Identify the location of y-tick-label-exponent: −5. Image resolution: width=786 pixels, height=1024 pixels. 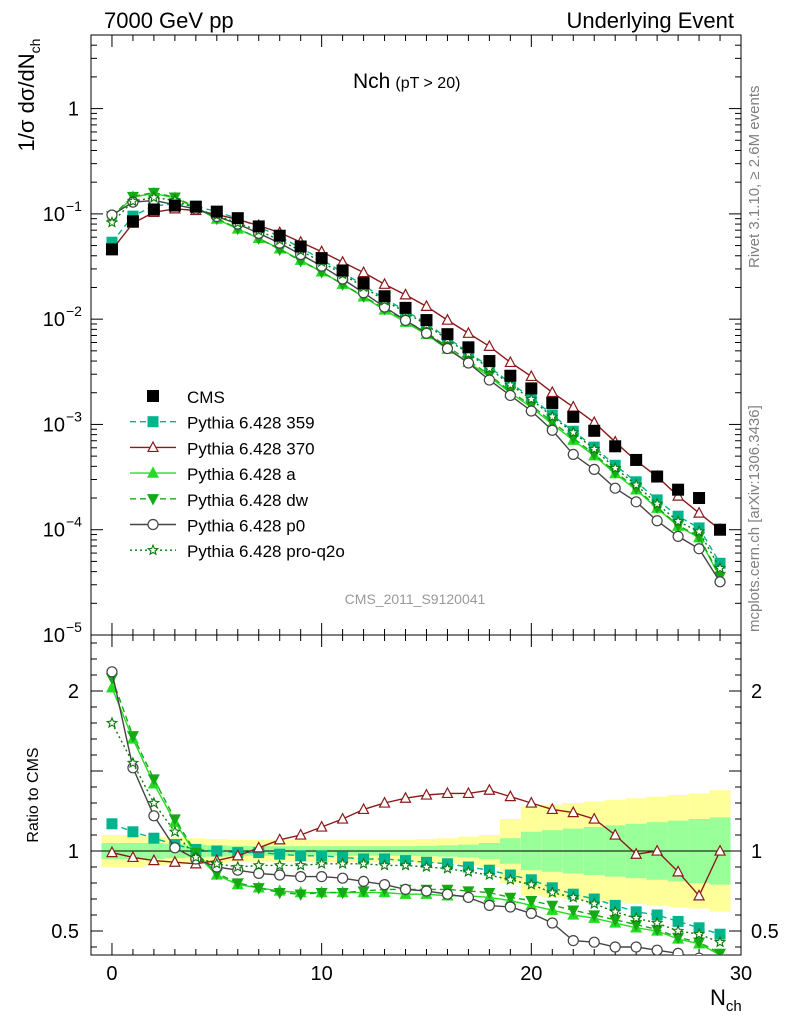
(74, 627).